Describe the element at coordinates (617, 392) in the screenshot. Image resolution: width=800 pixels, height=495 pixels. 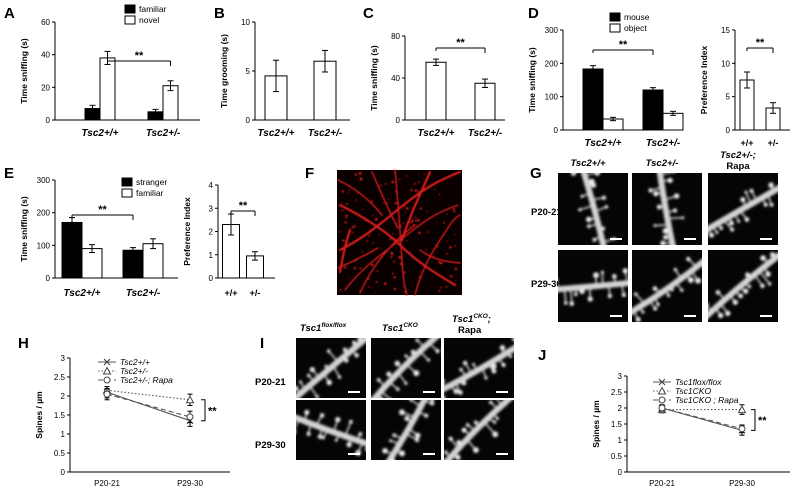
I see `y-tick-label: 2.5` at that location.